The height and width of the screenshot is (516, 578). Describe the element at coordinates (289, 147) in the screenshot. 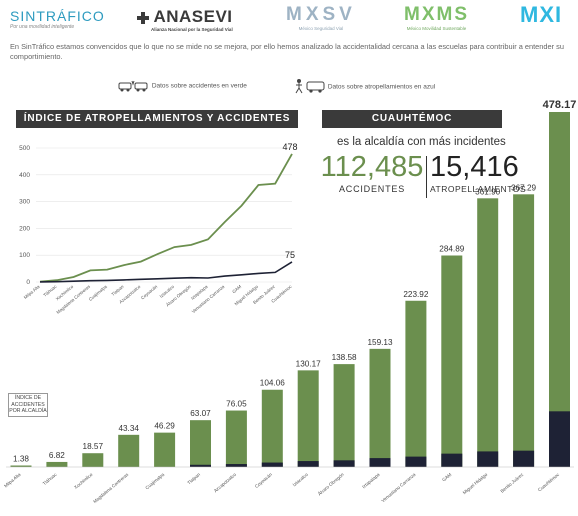

I see `accidents-end-label: 478` at that location.